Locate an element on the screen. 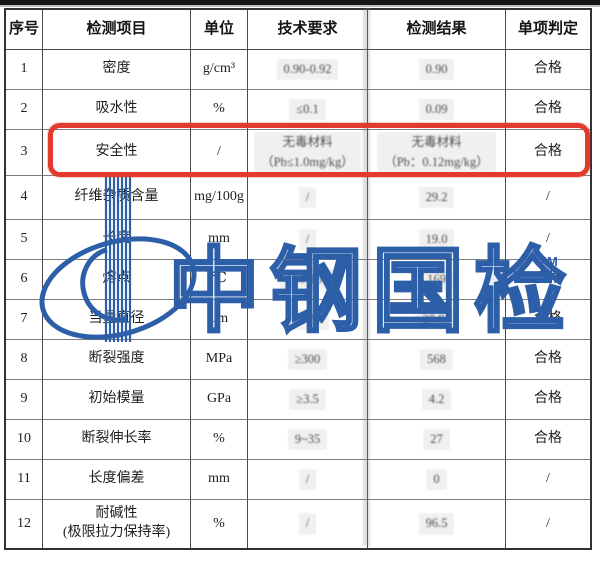  requirement-value: 0.90-0.92 is located at coordinates (307, 69).